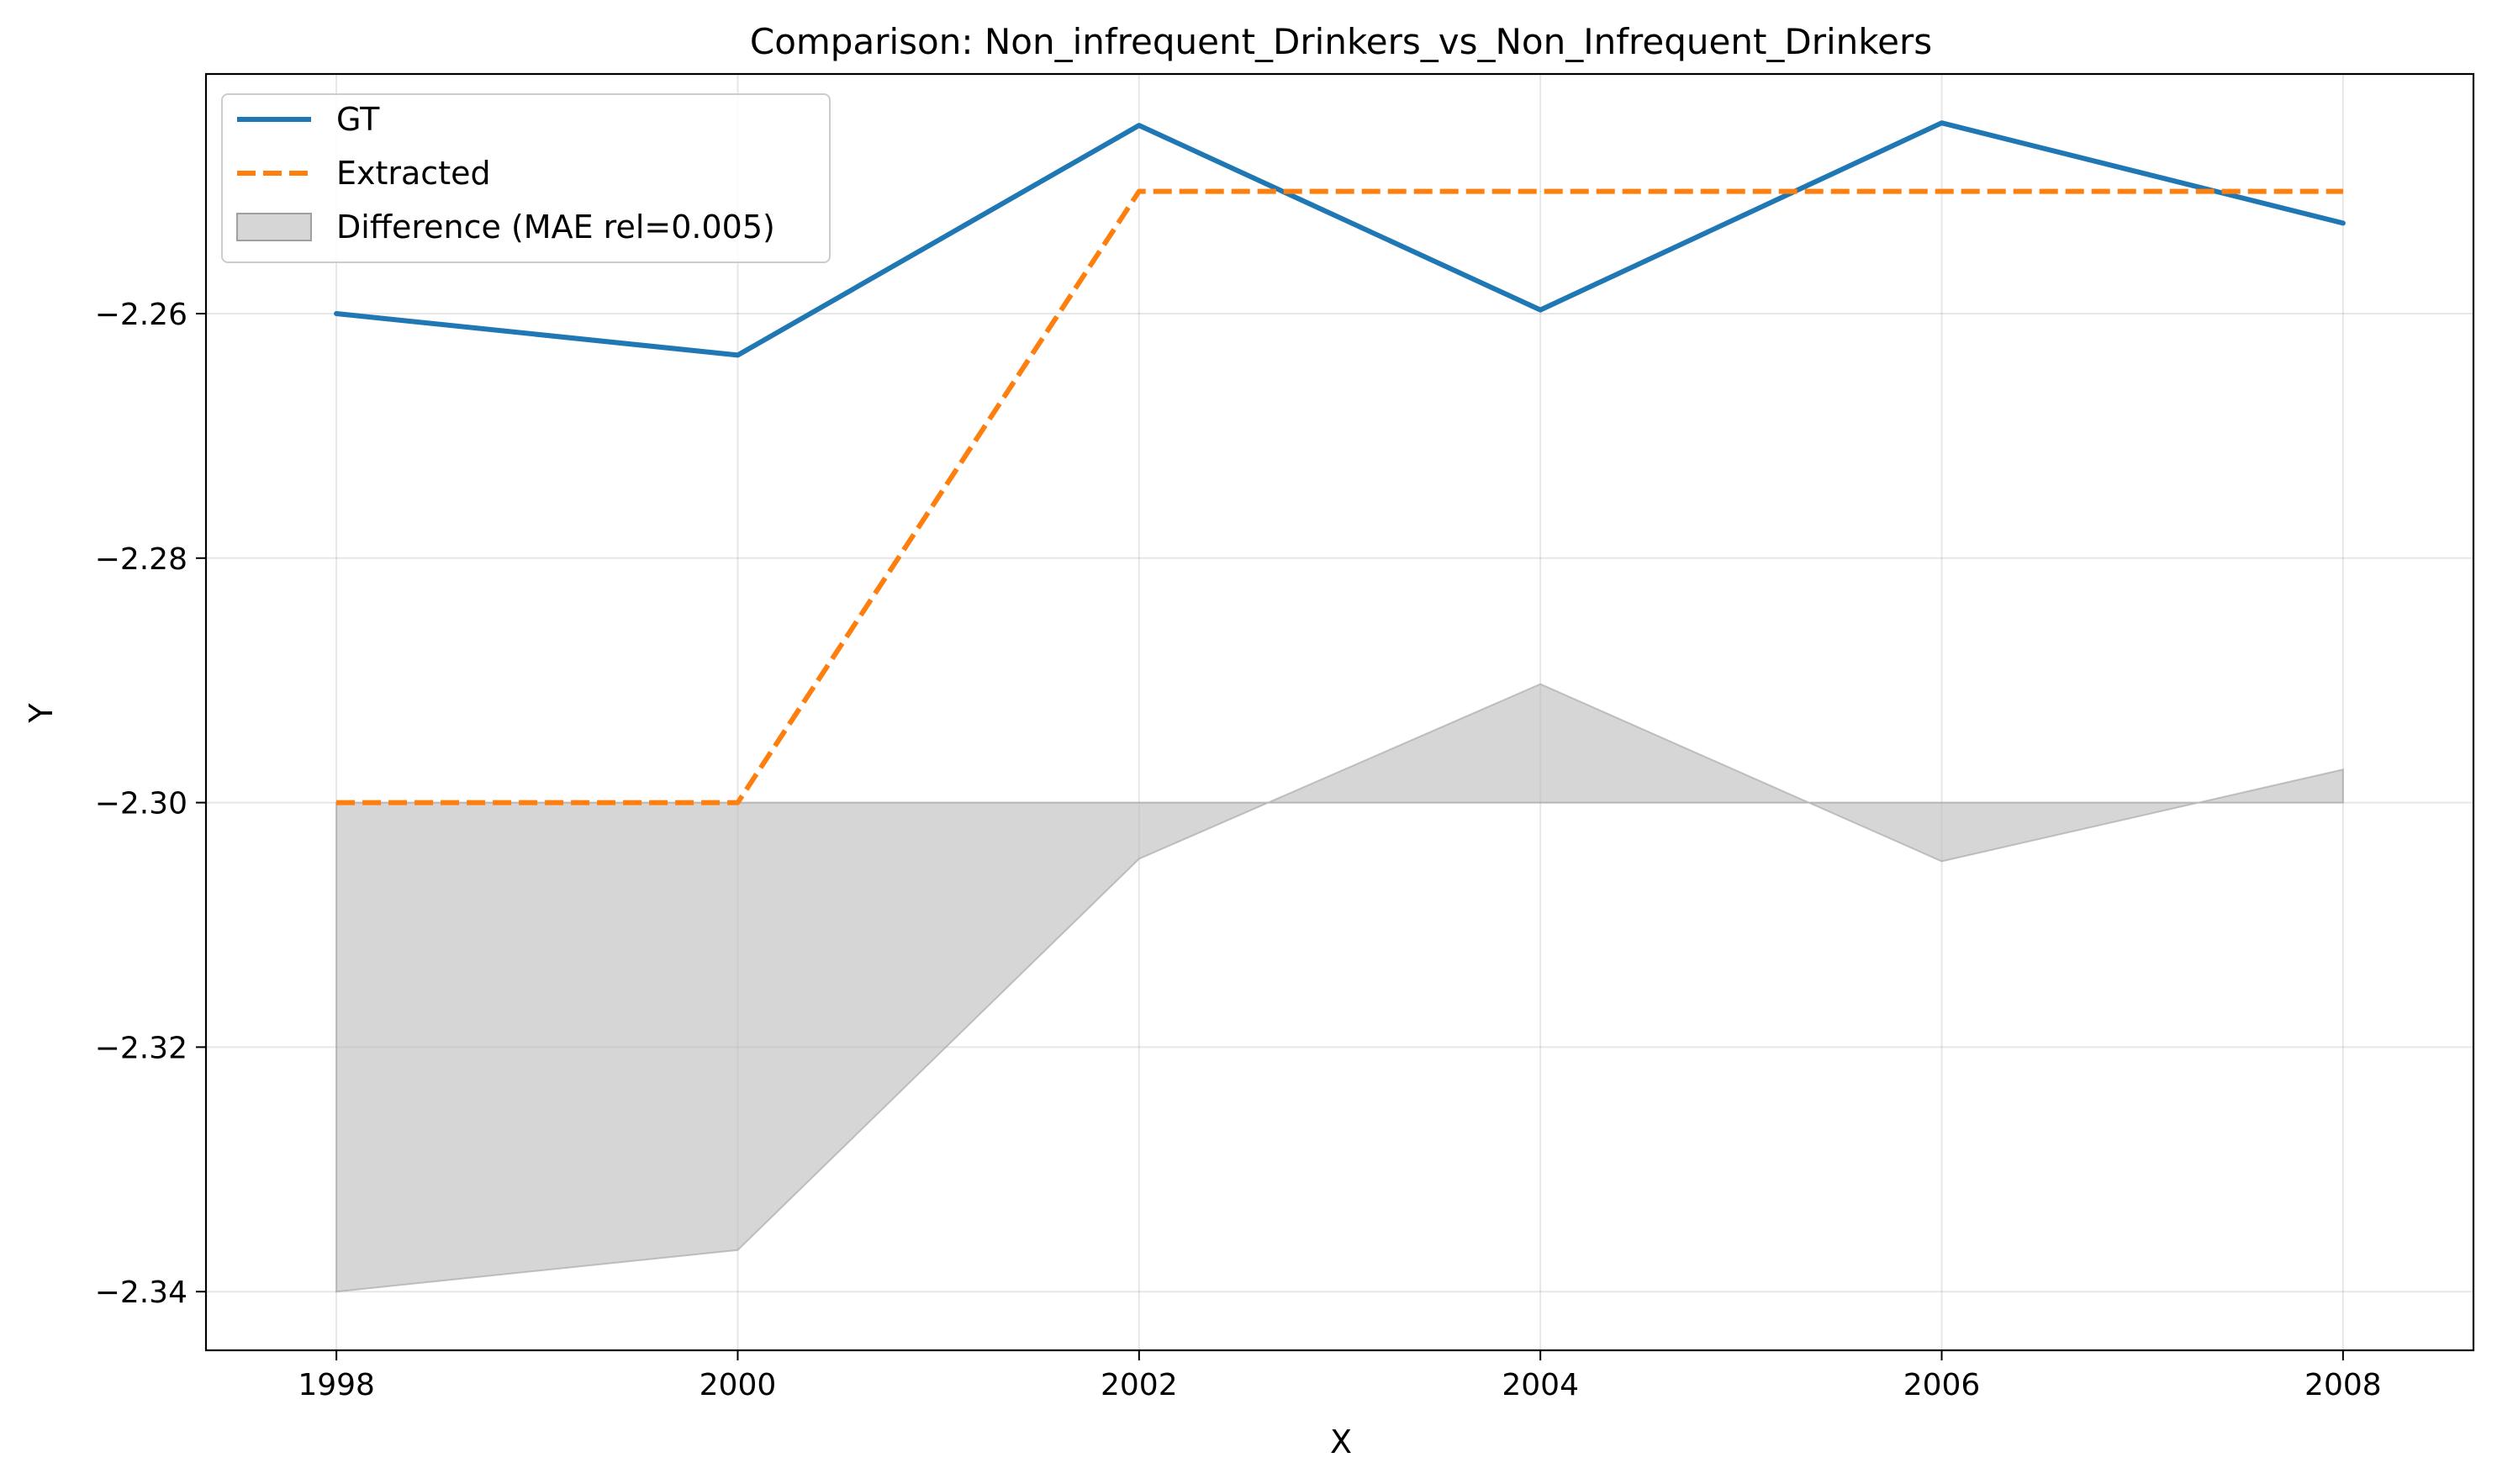  Describe the element at coordinates (1139, 1385) in the screenshot. I see `x-tick-label: 2002` at that location.